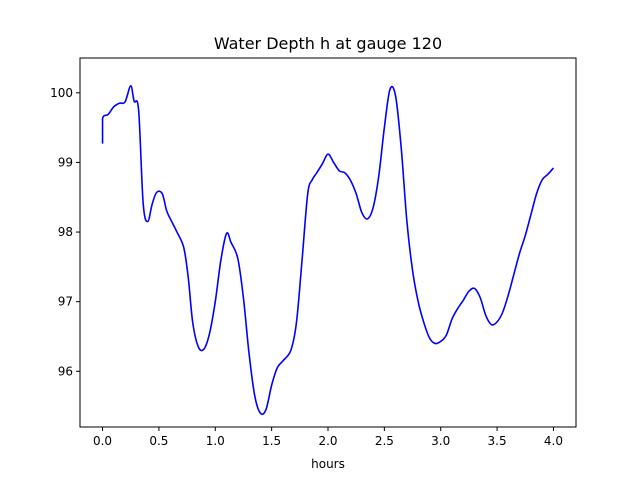 This screenshot has width=640, height=480. Describe the element at coordinates (328, 464) in the screenshot. I see `x-axis-label: hours` at that location.